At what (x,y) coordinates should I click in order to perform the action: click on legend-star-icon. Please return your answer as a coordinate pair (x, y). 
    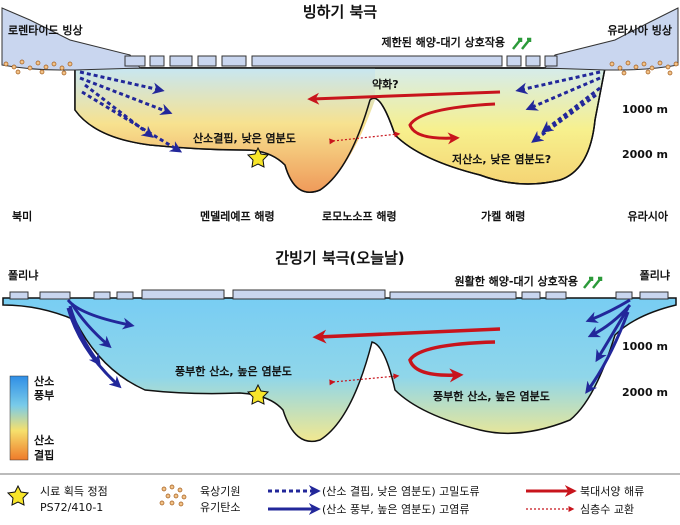
    Looking at the image, I should click on (18, 495).